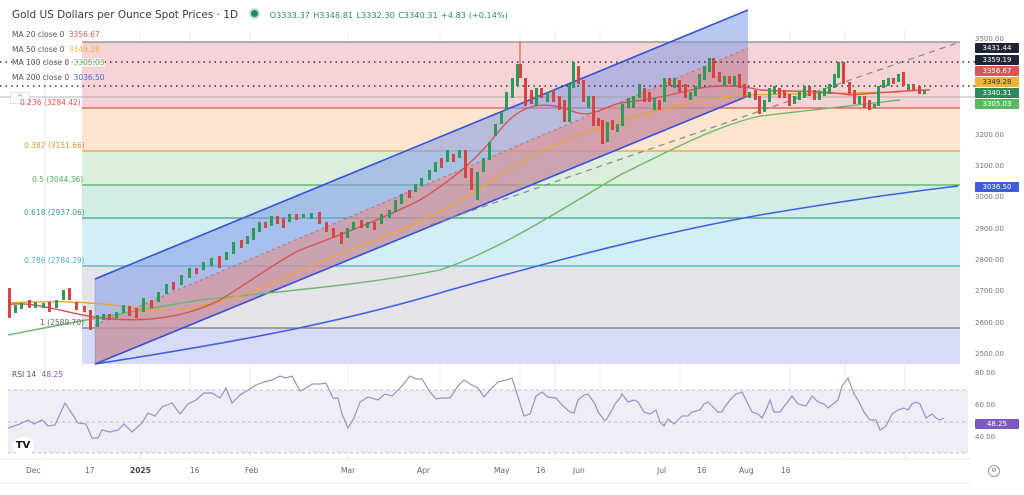 The height and width of the screenshot is (495, 1024). What do you see at coordinates (985, 437) in the screenshot?
I see `rsi-tick: 40.00` at bounding box center [985, 437].